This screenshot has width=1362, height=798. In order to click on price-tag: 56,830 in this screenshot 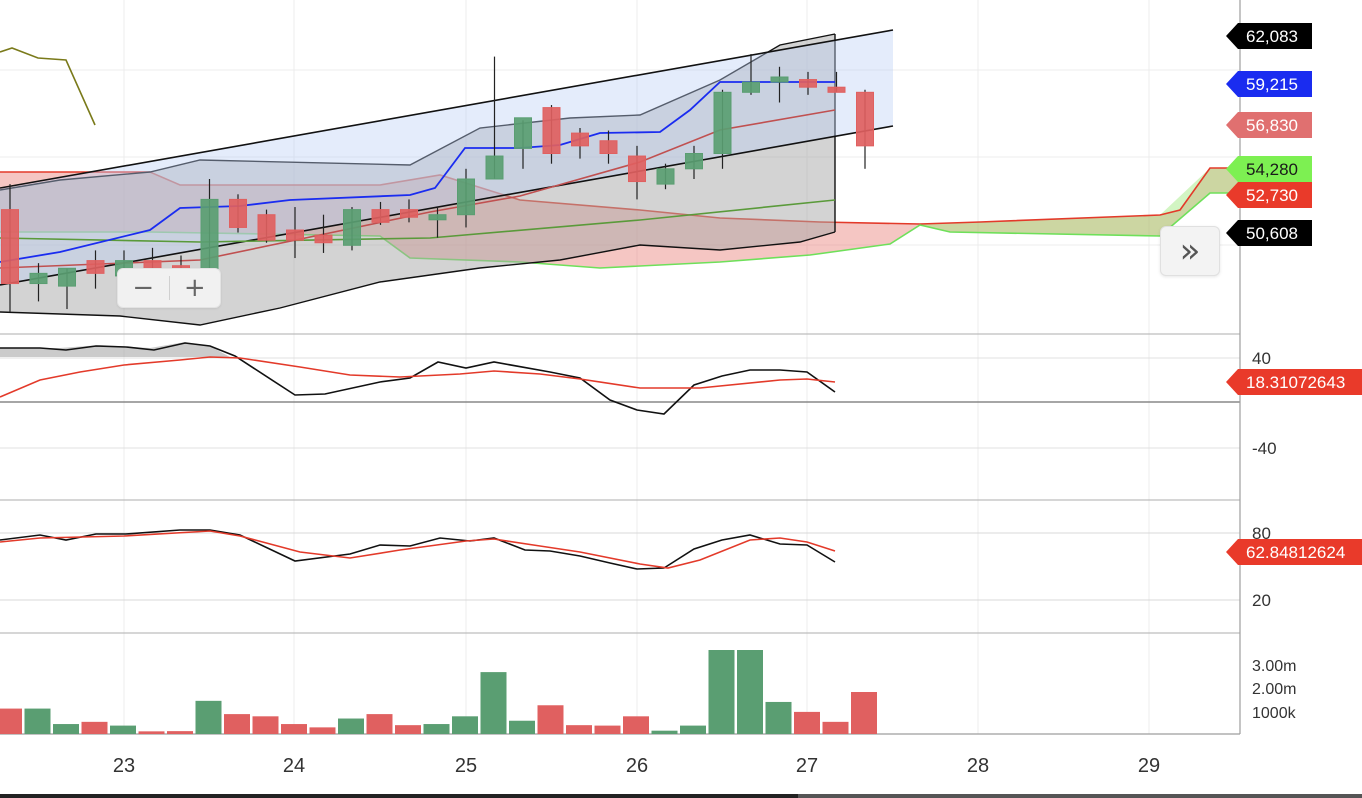, I will do `click(1272, 125)`.